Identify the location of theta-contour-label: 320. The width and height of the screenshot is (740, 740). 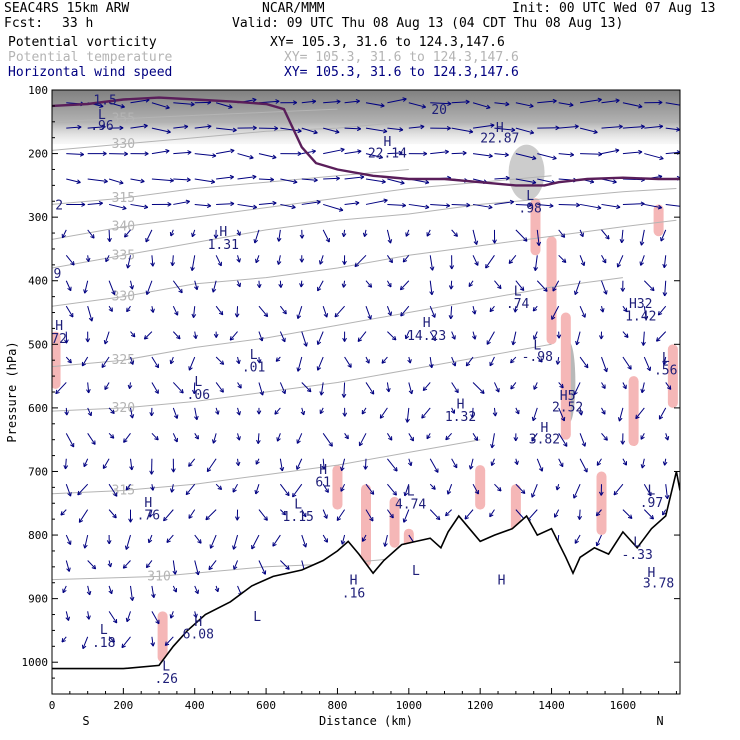
(123, 408).